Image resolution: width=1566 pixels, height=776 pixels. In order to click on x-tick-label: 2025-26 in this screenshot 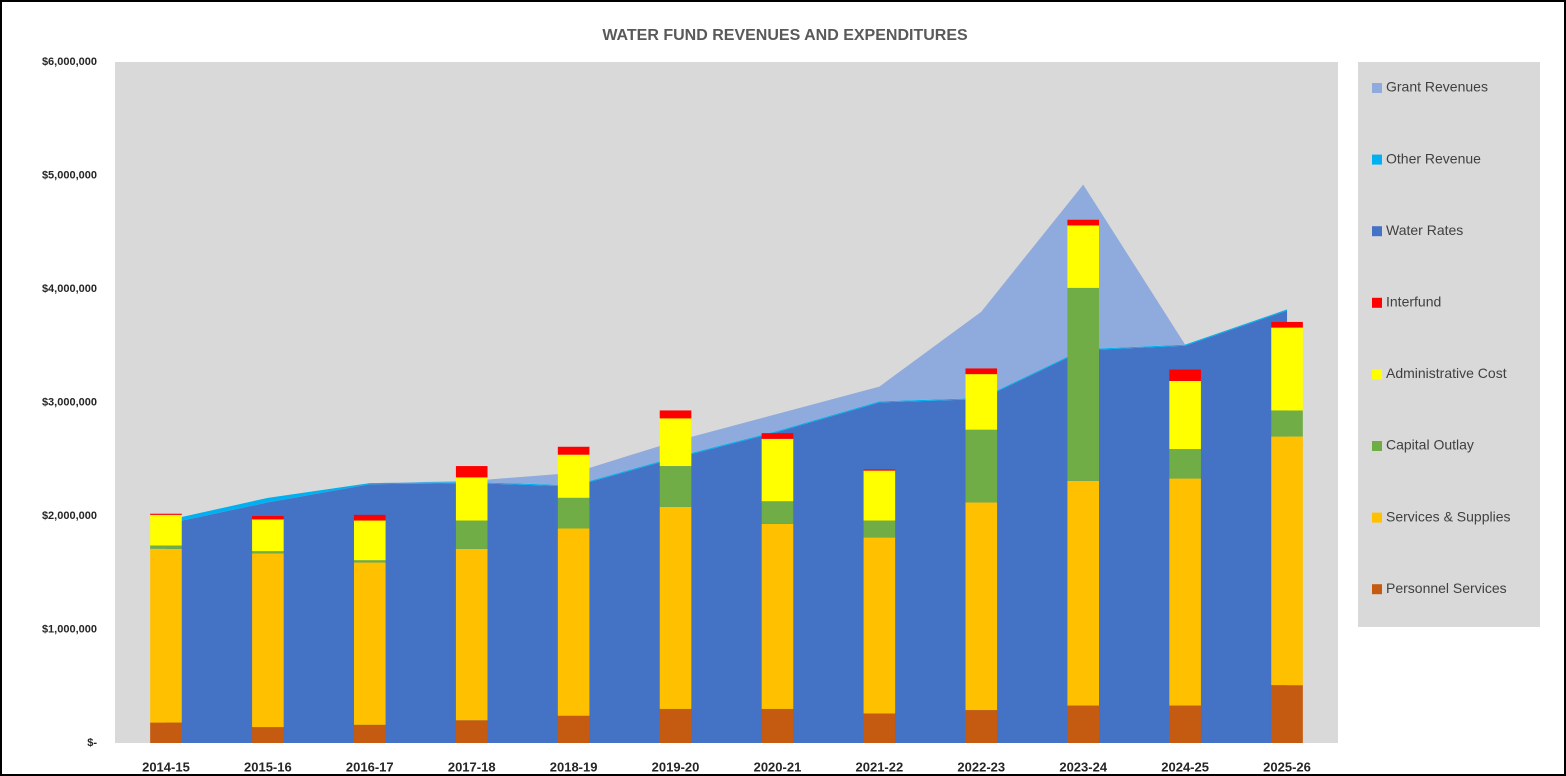, I will do `click(1287, 766)`.